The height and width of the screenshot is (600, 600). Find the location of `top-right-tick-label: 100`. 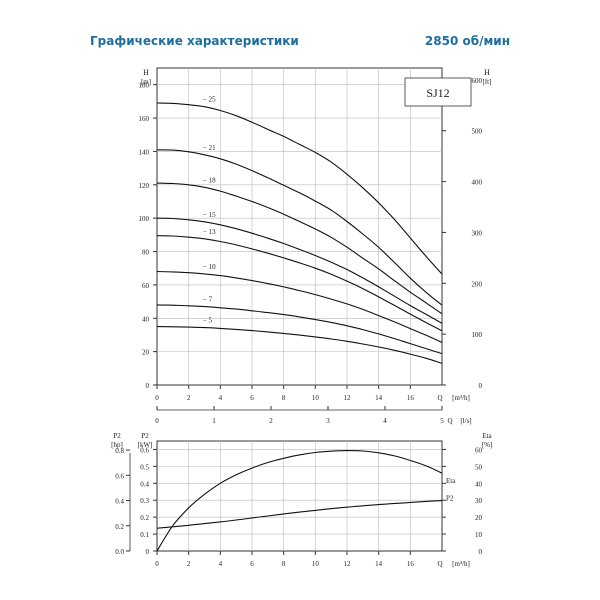

top-right-tick-label: 100 is located at coordinates (477, 335).